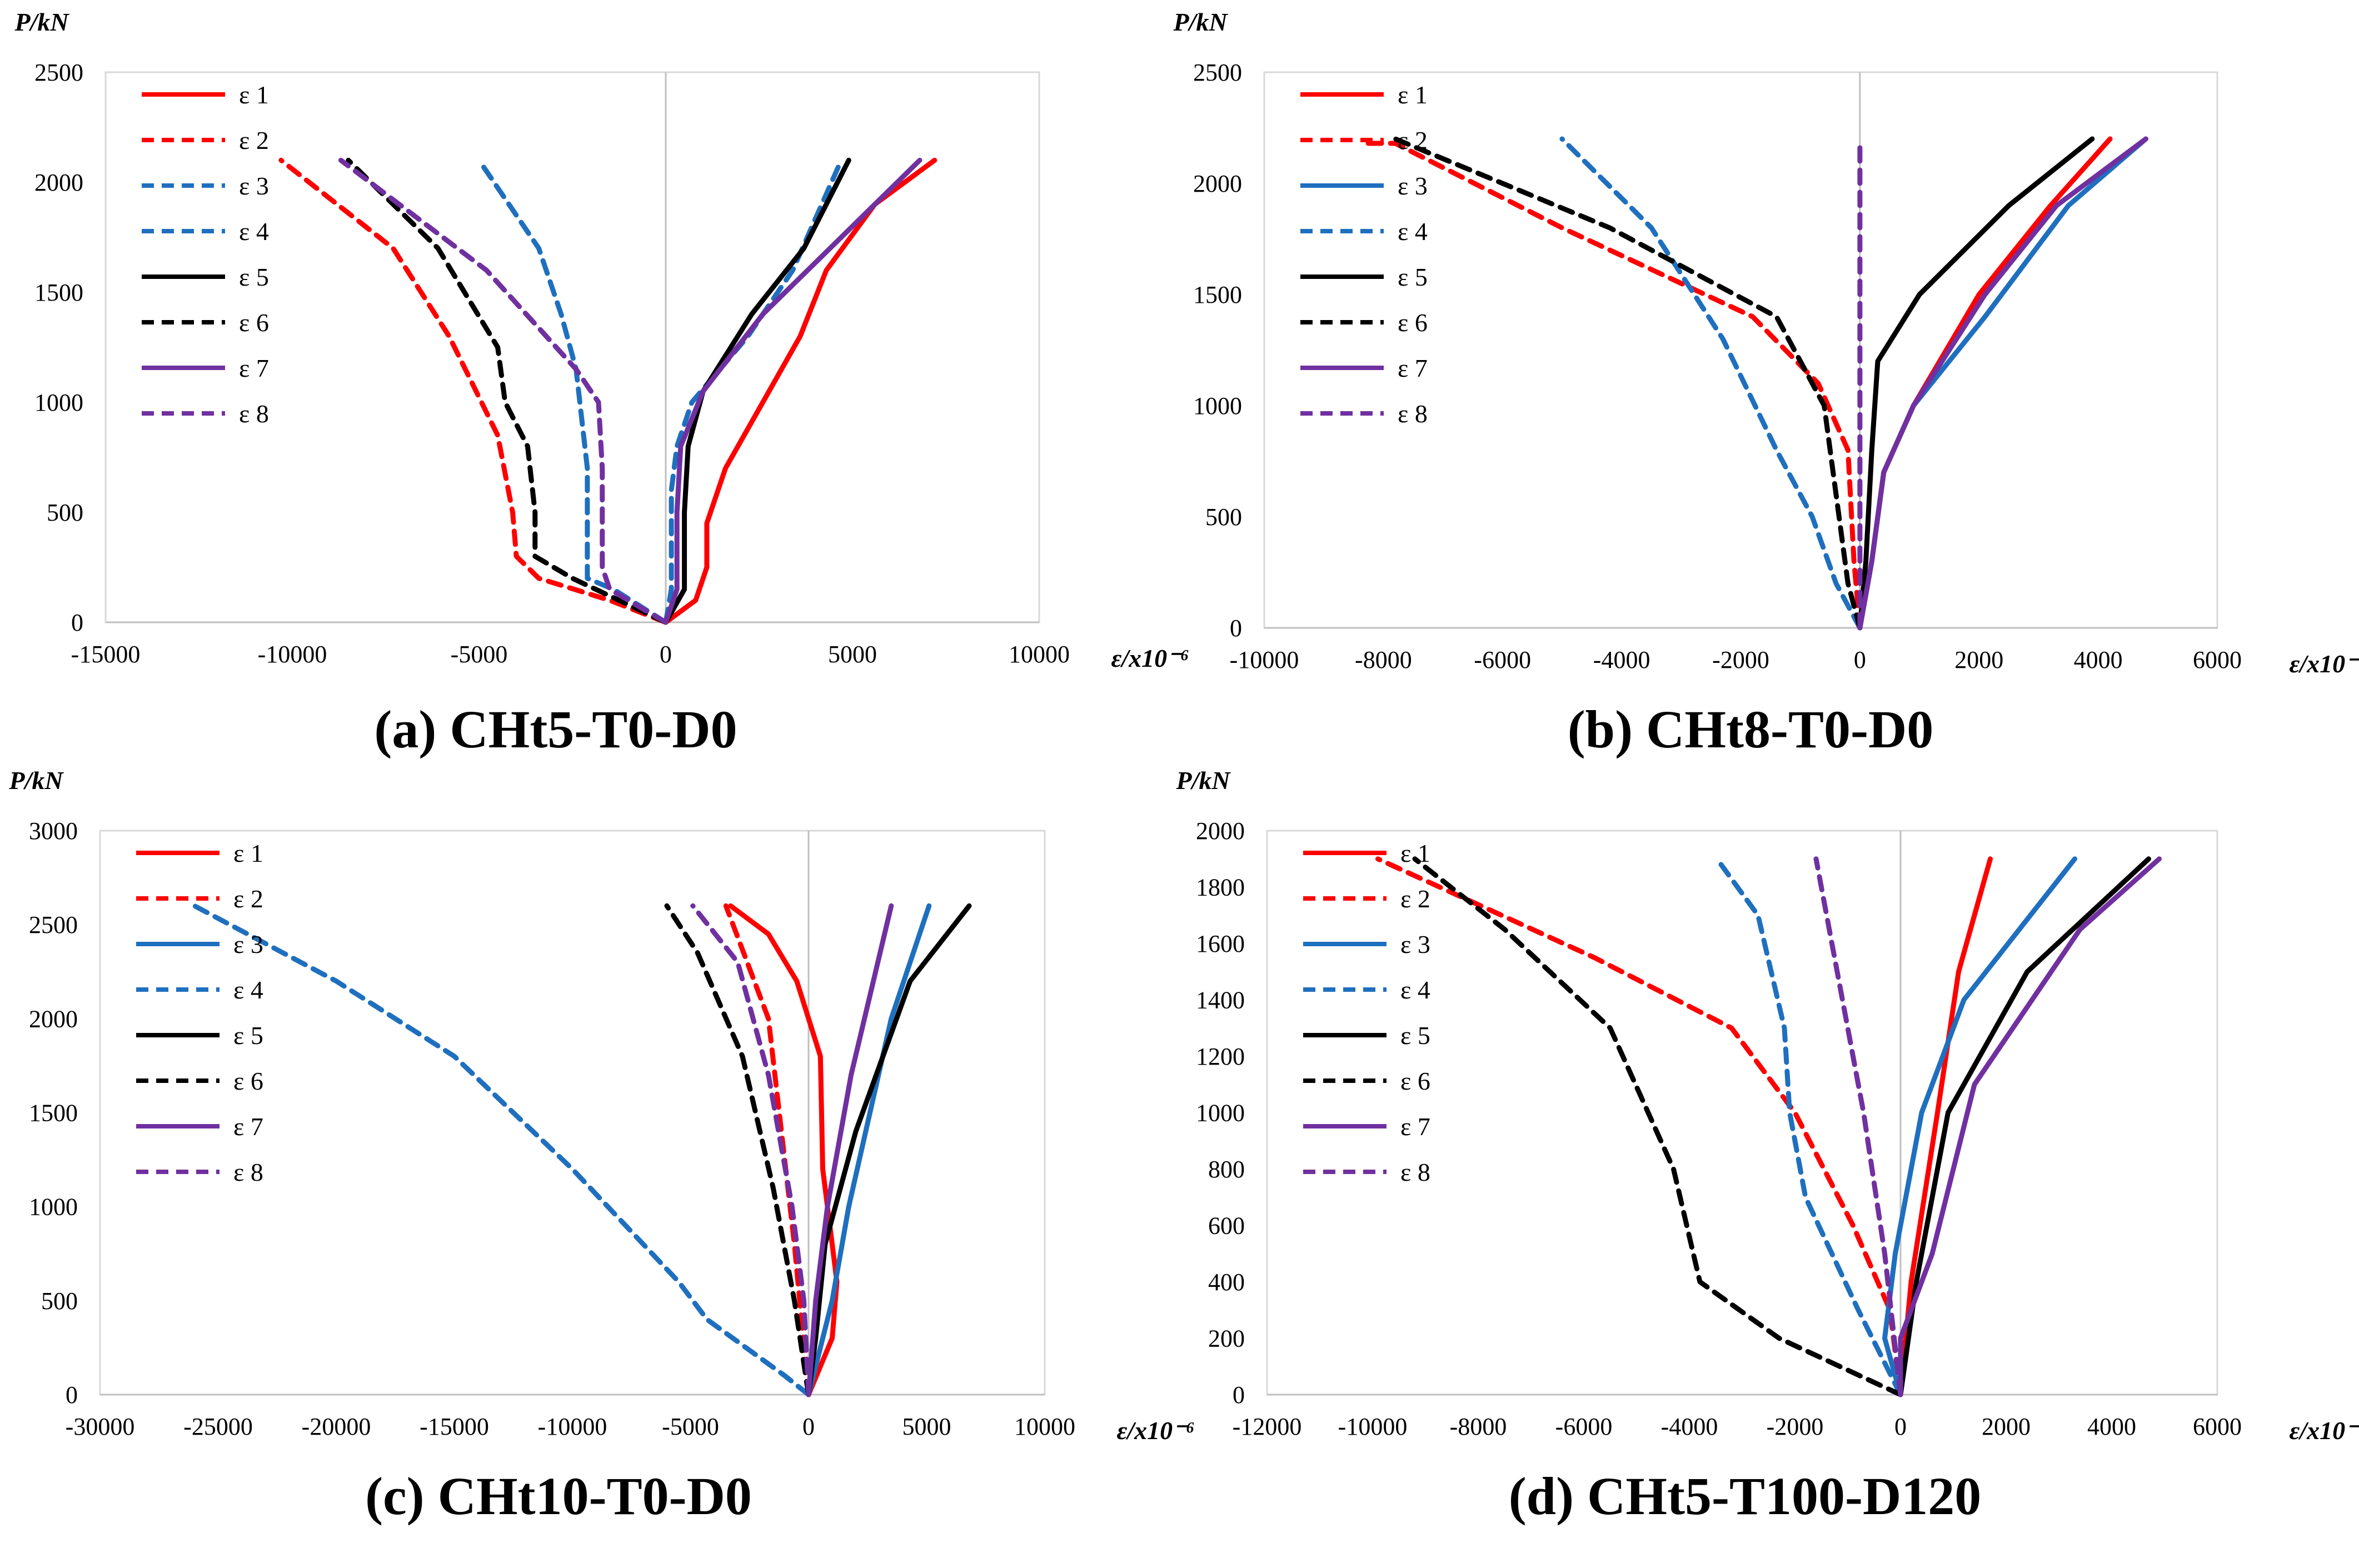  I want to click on x-tick-label: 4000, so click(2099, 659).